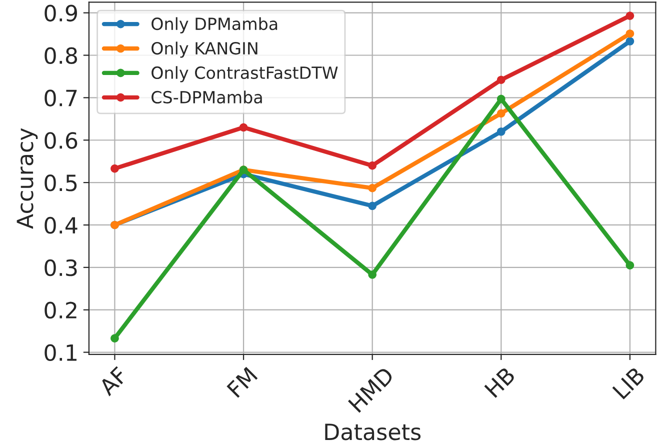 The height and width of the screenshot is (443, 659). What do you see at coordinates (205, 50) in the screenshot?
I see `legend-label: Only KANGIN` at bounding box center [205, 50].